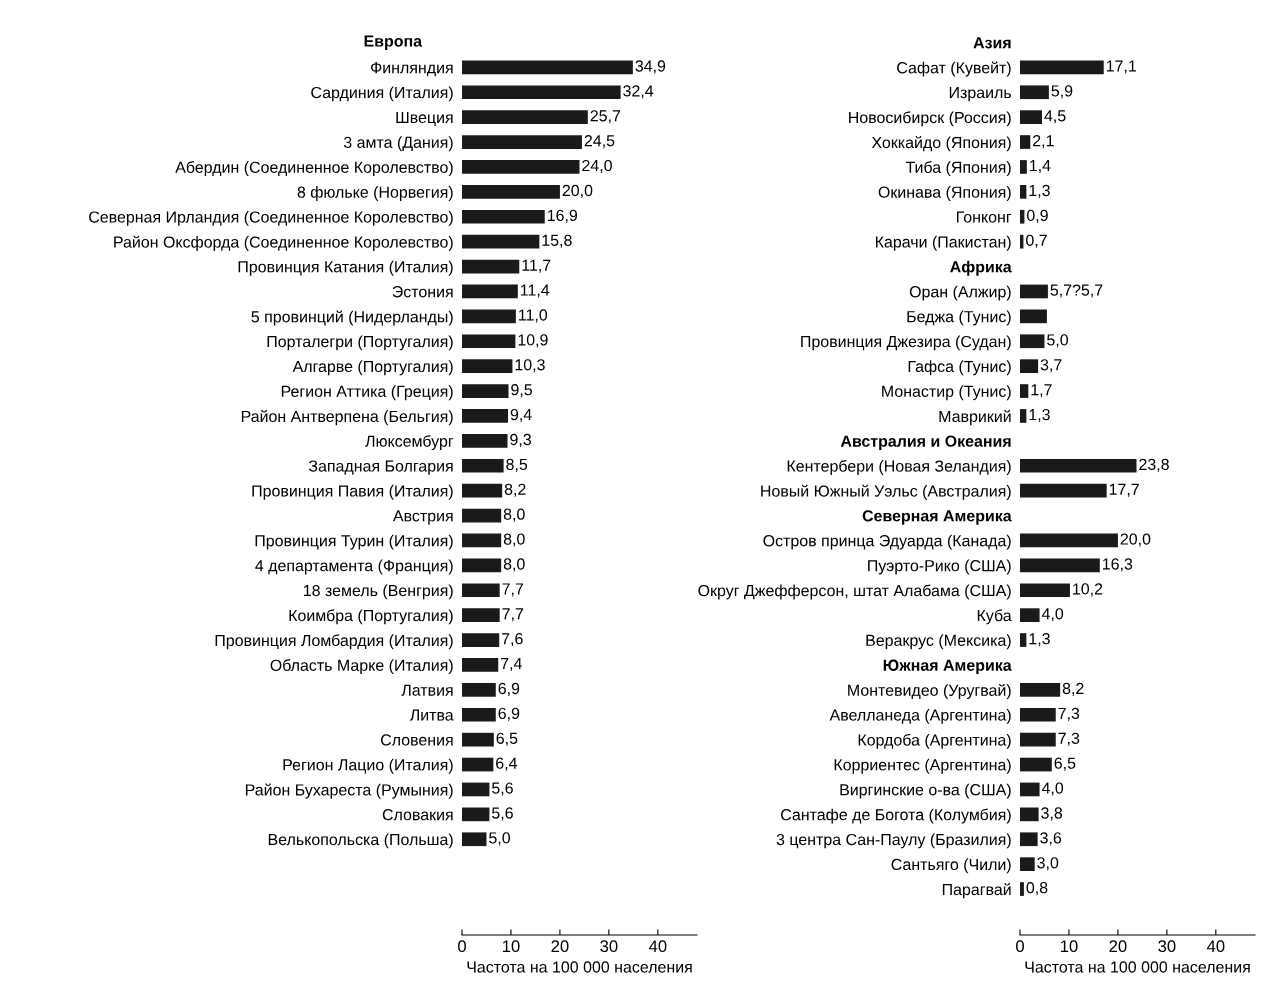 The image size is (1272, 1002). What do you see at coordinates (375, 193) in the screenshot?
I see `y-tick-label: 8 фюльке (Норвегия)` at bounding box center [375, 193].